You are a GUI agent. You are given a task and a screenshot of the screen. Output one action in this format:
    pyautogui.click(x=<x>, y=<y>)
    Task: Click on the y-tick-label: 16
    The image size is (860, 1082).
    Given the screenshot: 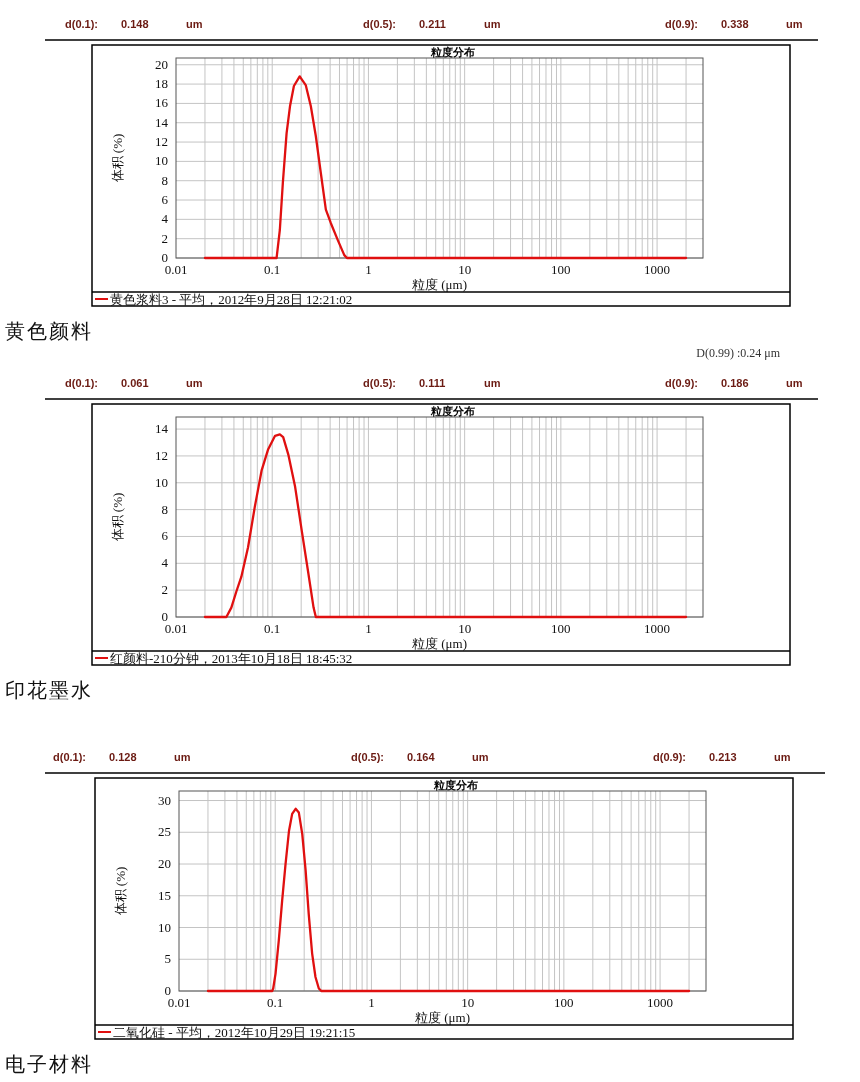 What is the action you would take?
    pyautogui.click(x=162, y=103)
    